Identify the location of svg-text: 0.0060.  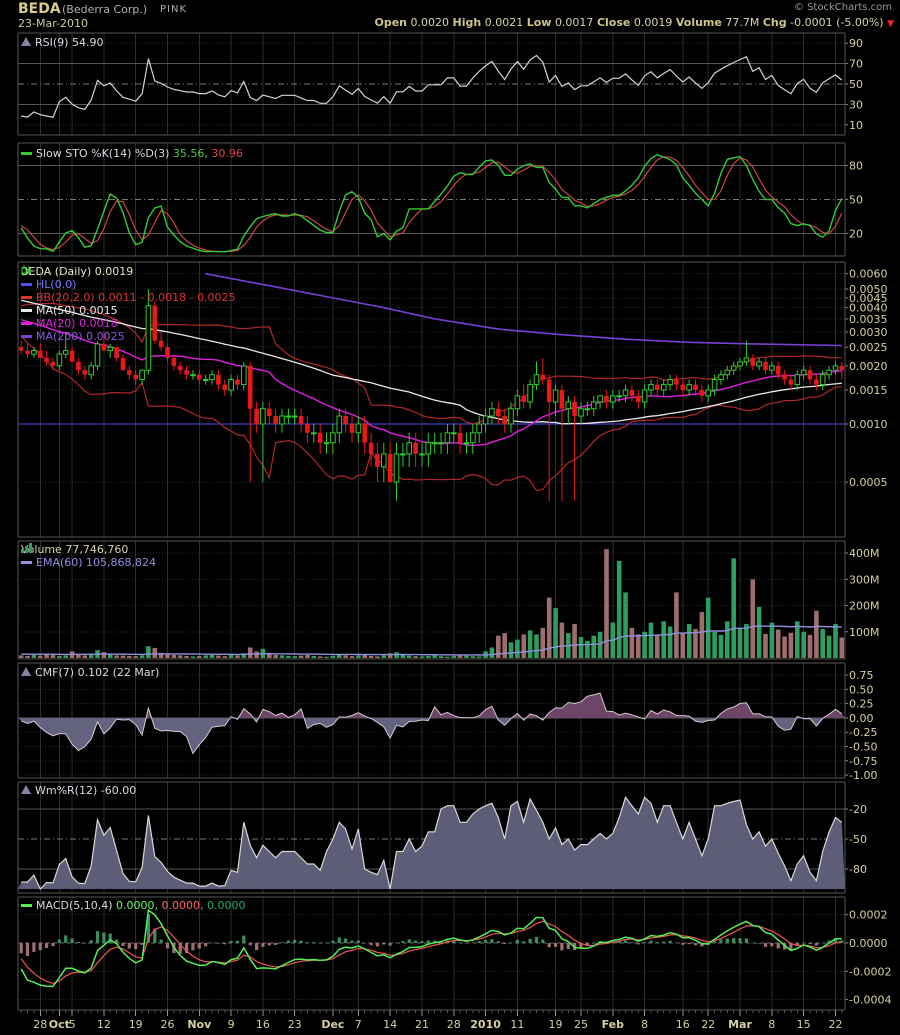
(868, 274).